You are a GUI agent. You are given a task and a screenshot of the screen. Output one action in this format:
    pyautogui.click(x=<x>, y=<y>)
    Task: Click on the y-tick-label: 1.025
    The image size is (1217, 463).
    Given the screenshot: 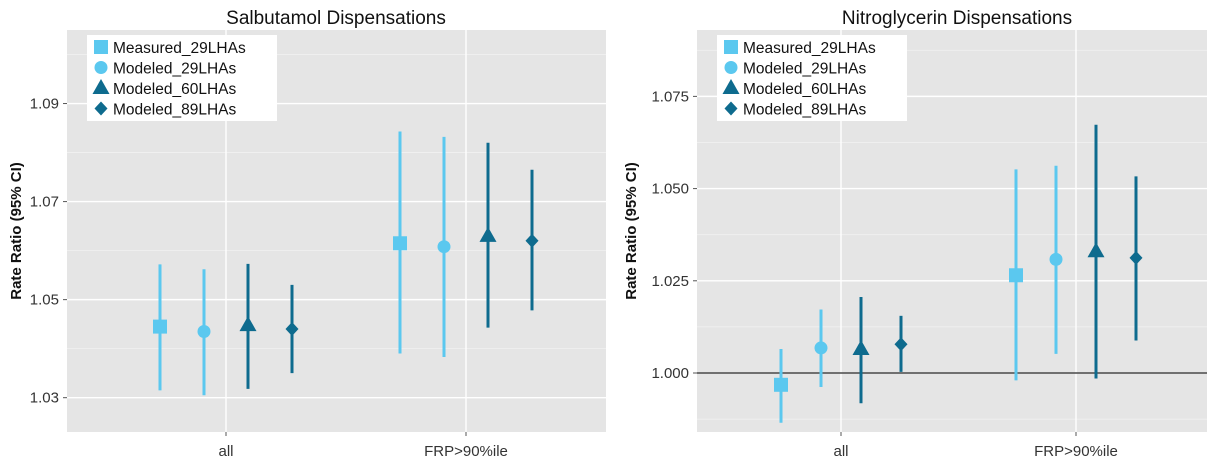 What is the action you would take?
    pyautogui.click(x=670, y=281)
    